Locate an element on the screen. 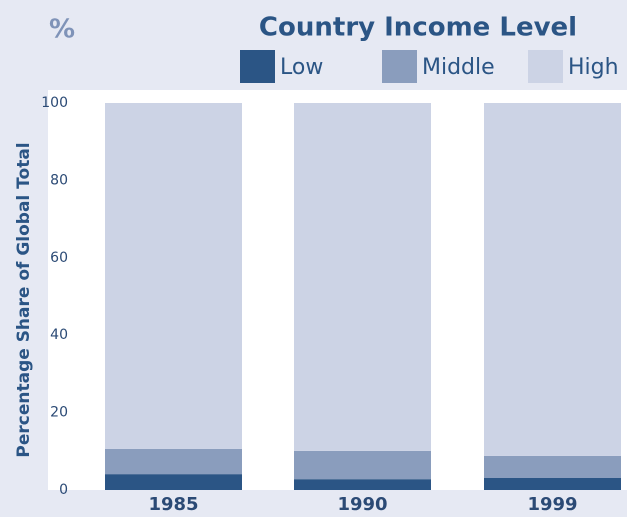 The height and width of the screenshot is (517, 627). y-tick-label: 80 is located at coordinates (59, 180).